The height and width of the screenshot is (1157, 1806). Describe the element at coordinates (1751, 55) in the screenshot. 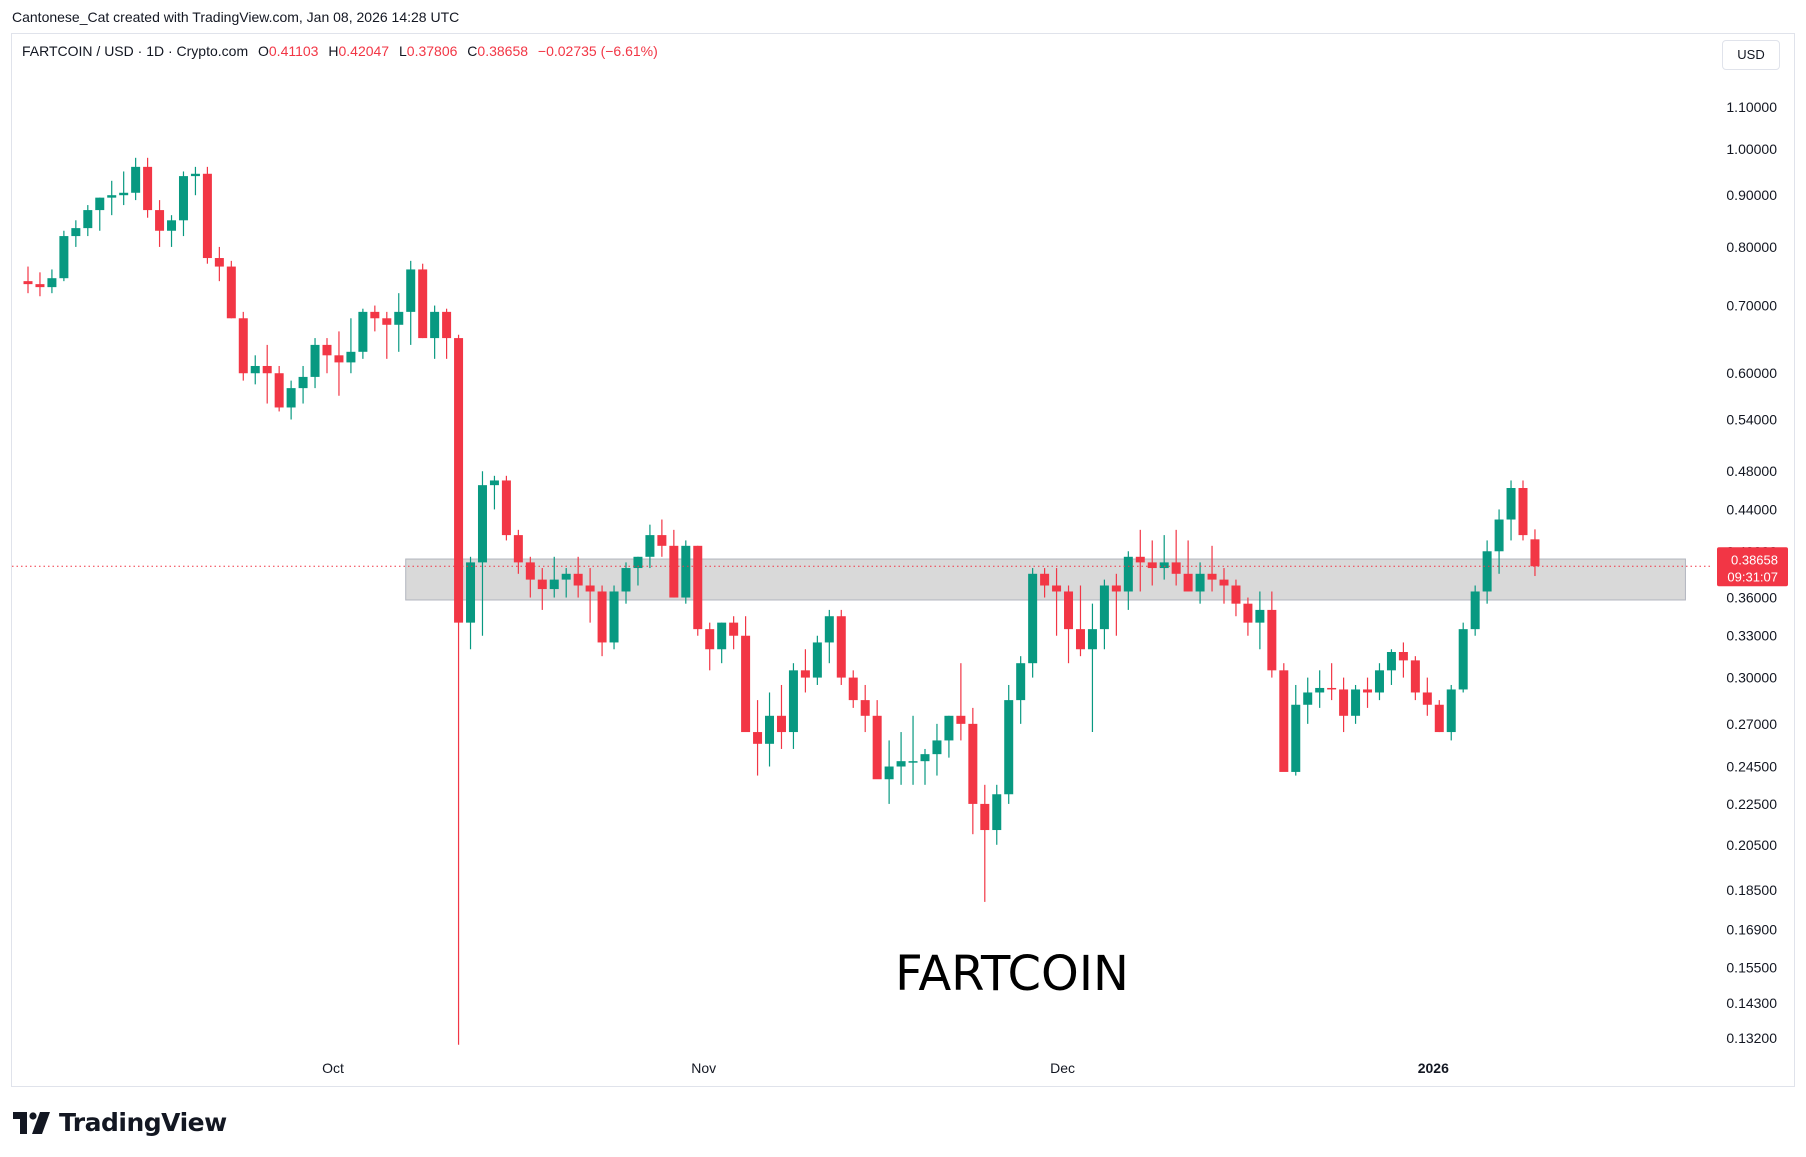

I see `currency-button: USD` at that location.